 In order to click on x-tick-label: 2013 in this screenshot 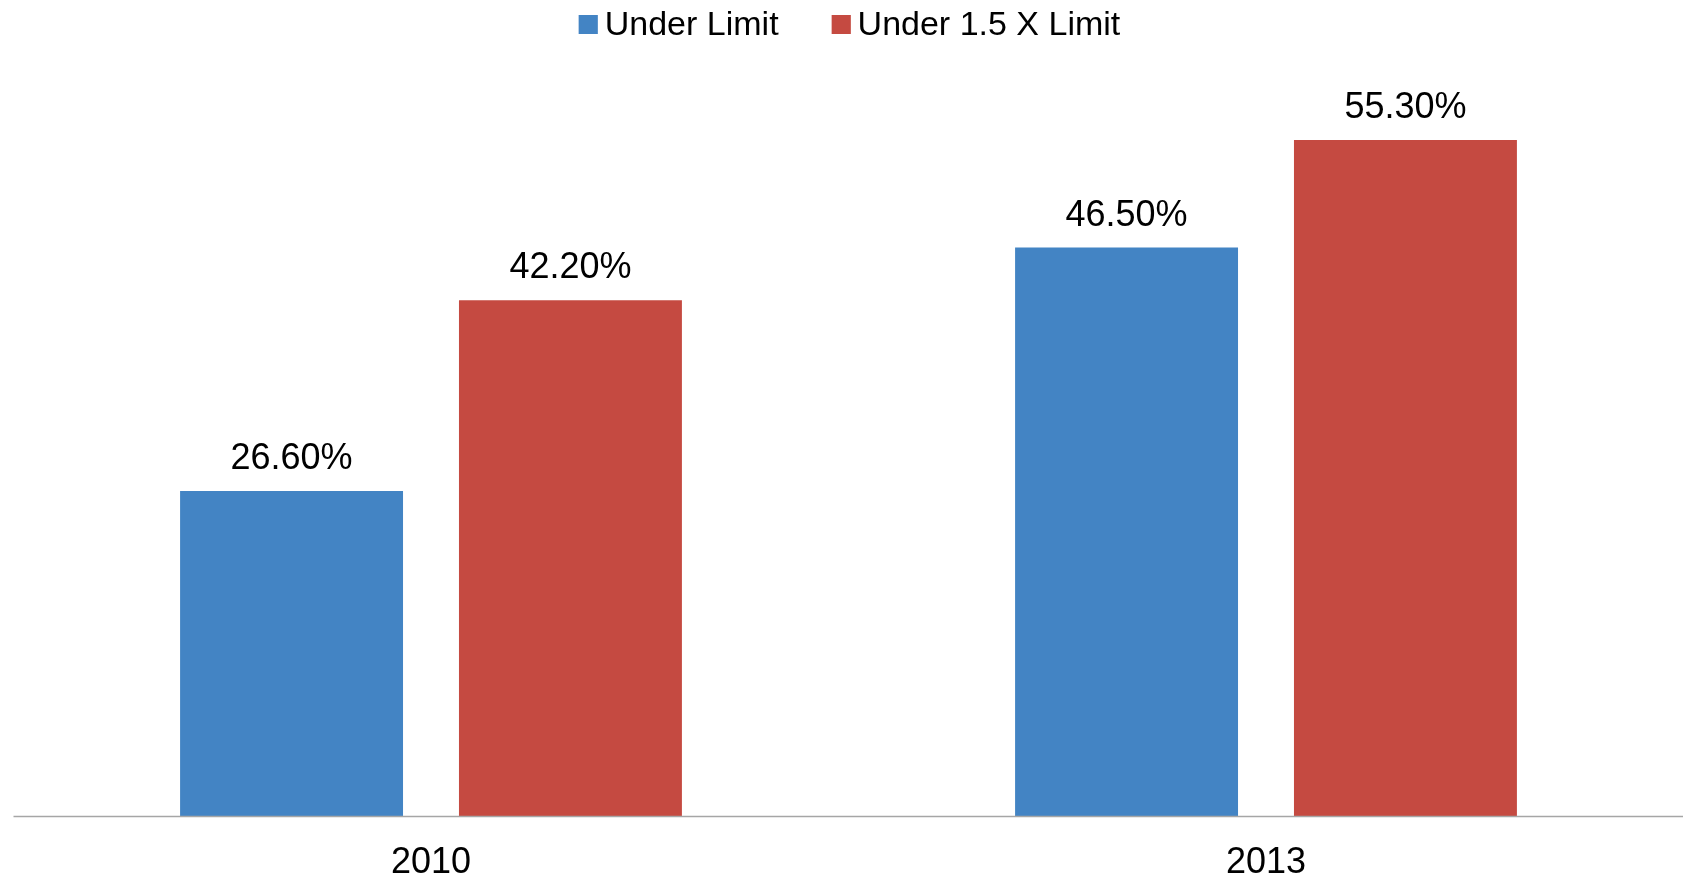, I will do `click(1266, 860)`.